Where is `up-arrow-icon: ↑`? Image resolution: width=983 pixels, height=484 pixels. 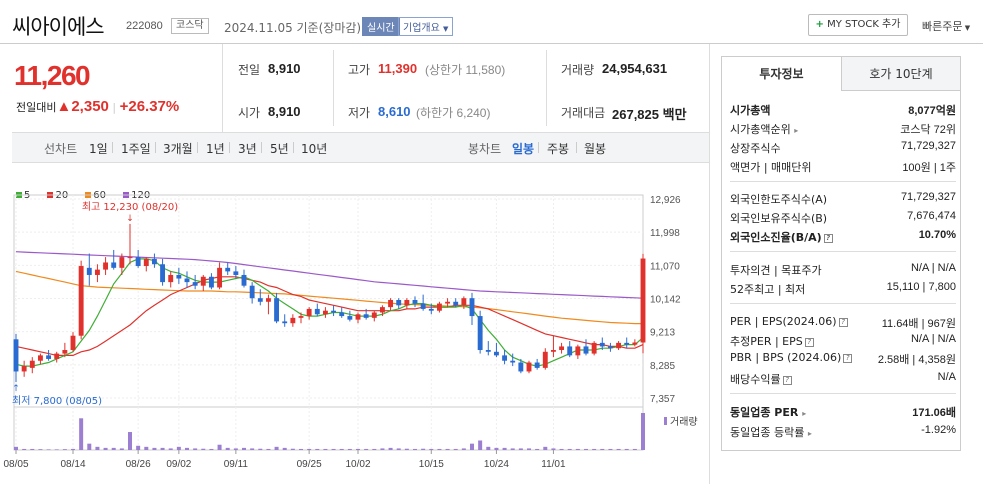 up-arrow-icon: ↑ is located at coordinates (16, 389).